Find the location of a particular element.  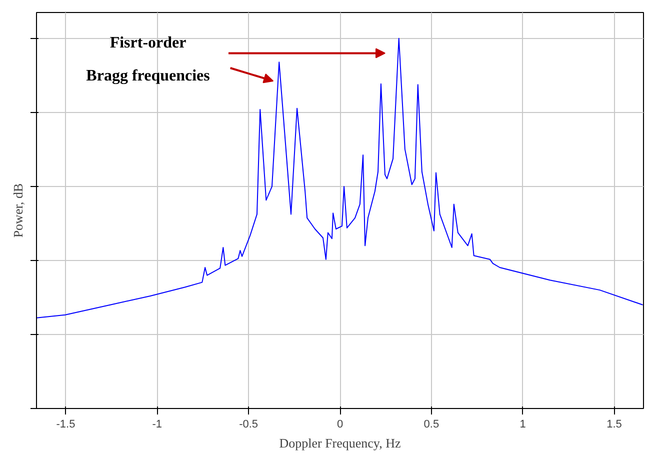

x-axis-title: Doppler Frequency, Hz is located at coordinates (340, 443).